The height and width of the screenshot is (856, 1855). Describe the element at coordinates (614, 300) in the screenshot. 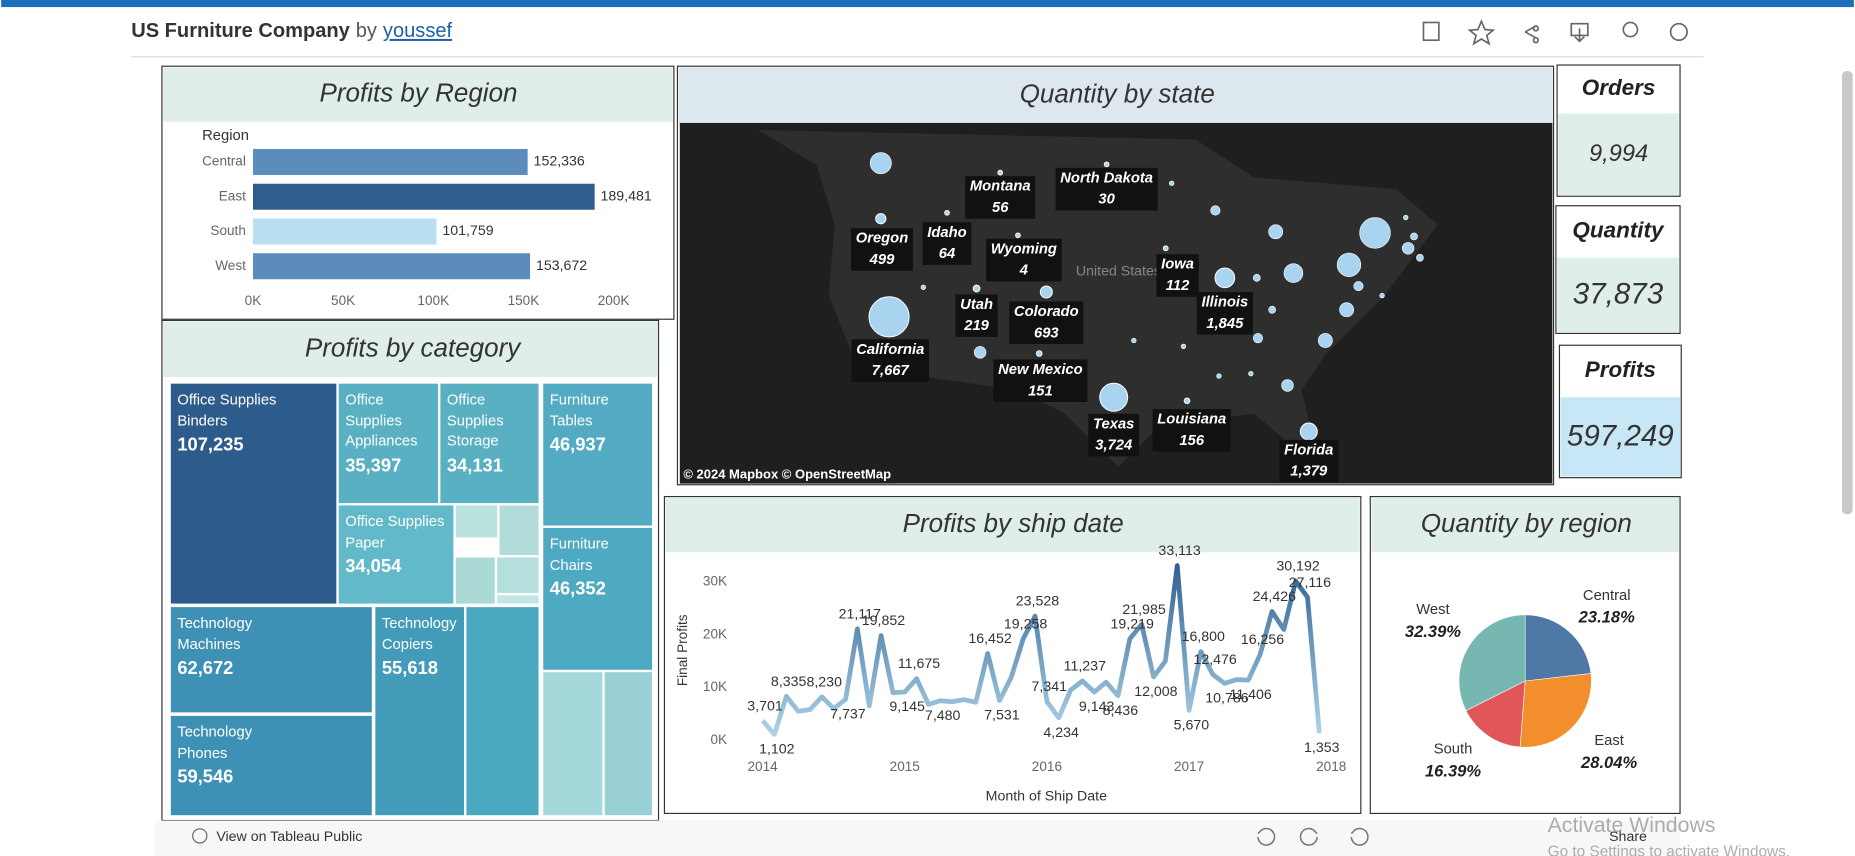

I see `x-tick-label: 200K` at that location.